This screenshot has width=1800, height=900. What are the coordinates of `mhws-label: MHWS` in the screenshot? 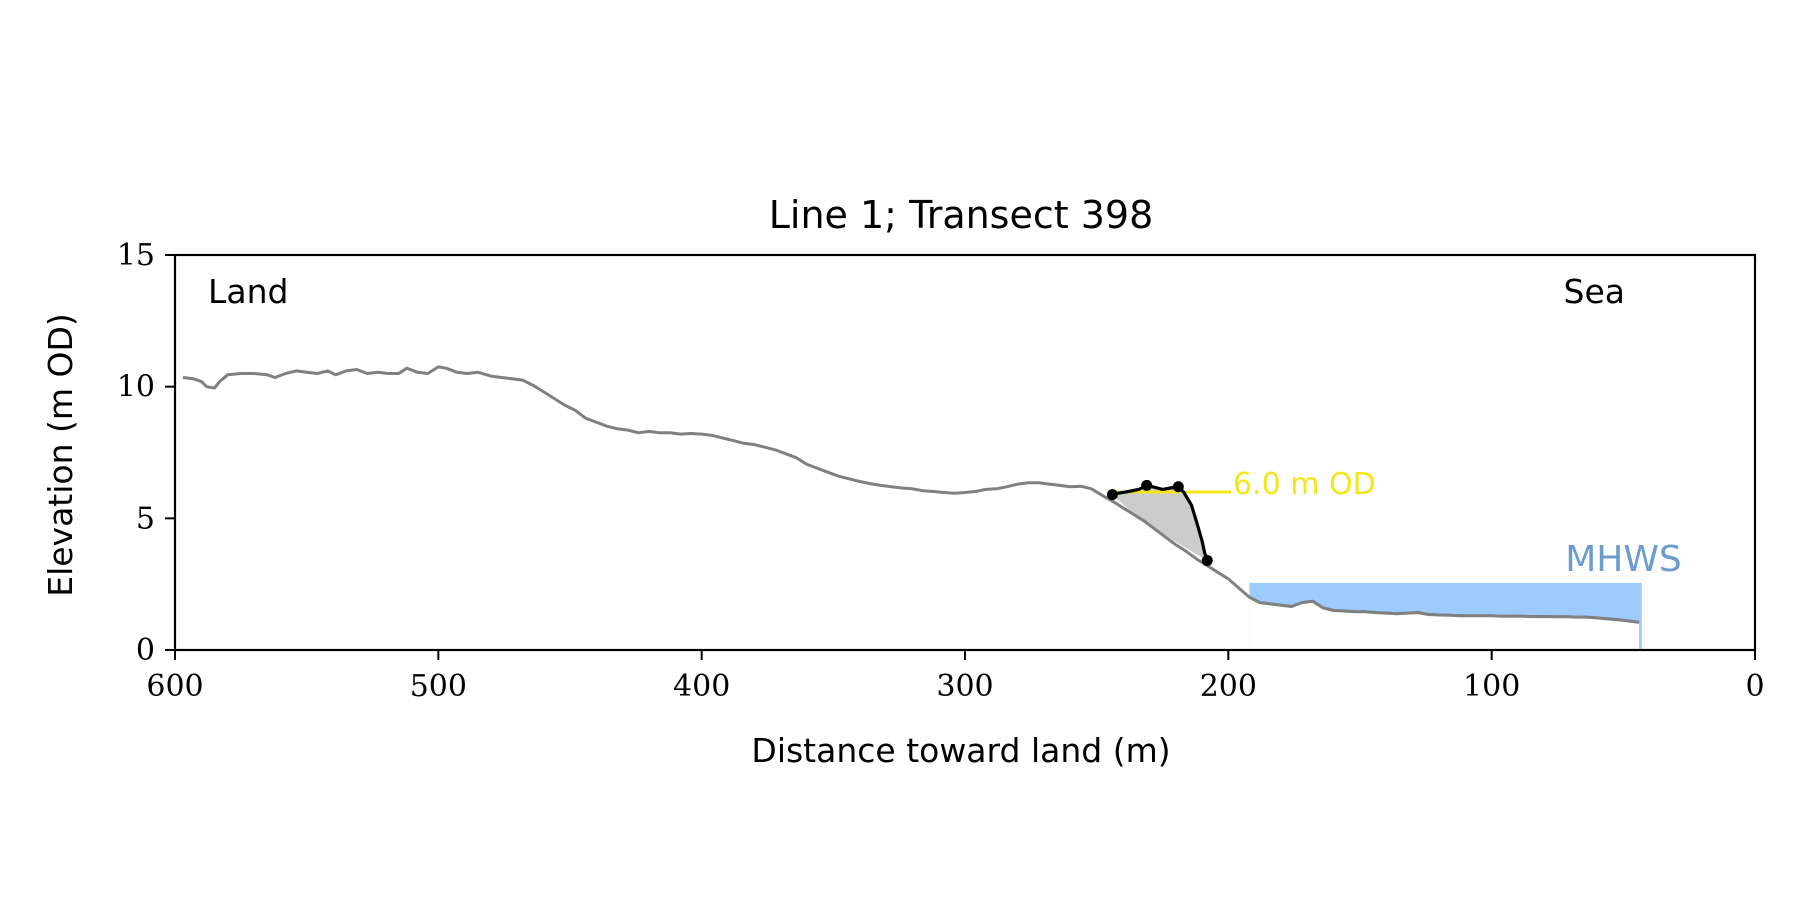 It's located at (1623, 559).